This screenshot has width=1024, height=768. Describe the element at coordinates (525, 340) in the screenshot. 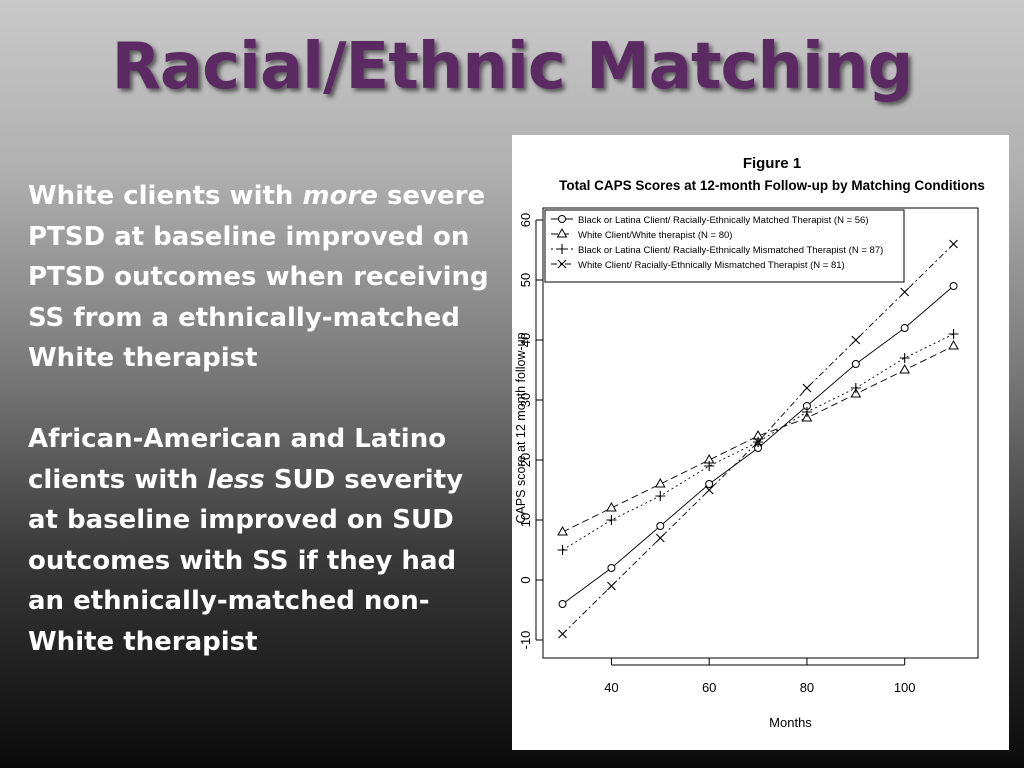

I see `y-tick-label: 40` at that location.